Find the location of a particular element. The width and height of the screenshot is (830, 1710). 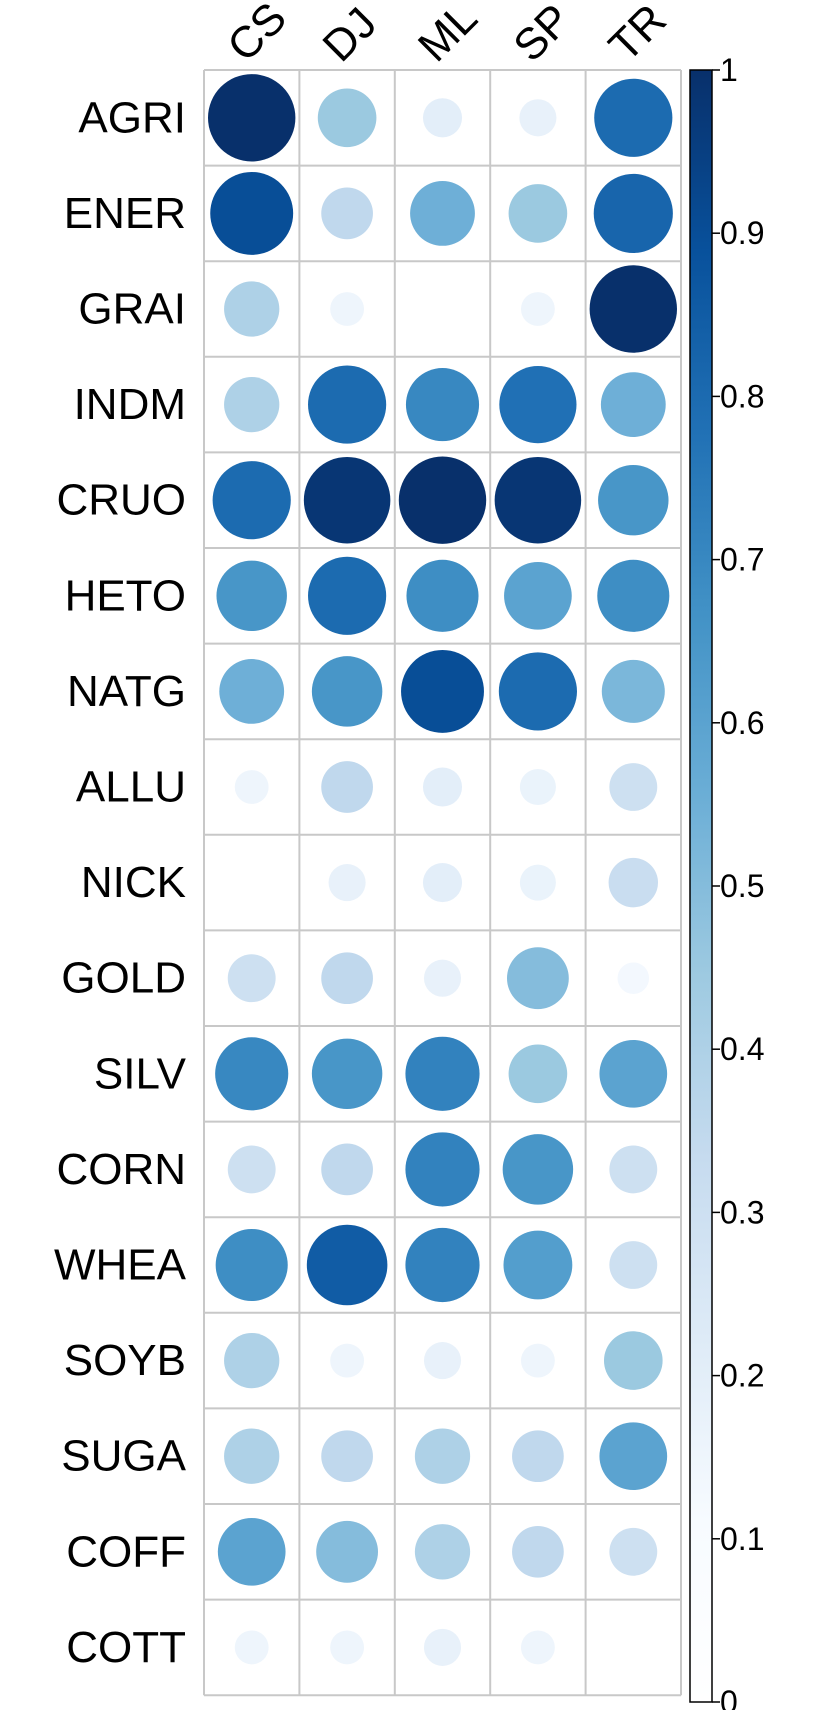

colorbar-tick-label: 0.2 is located at coordinates (742, 1376).